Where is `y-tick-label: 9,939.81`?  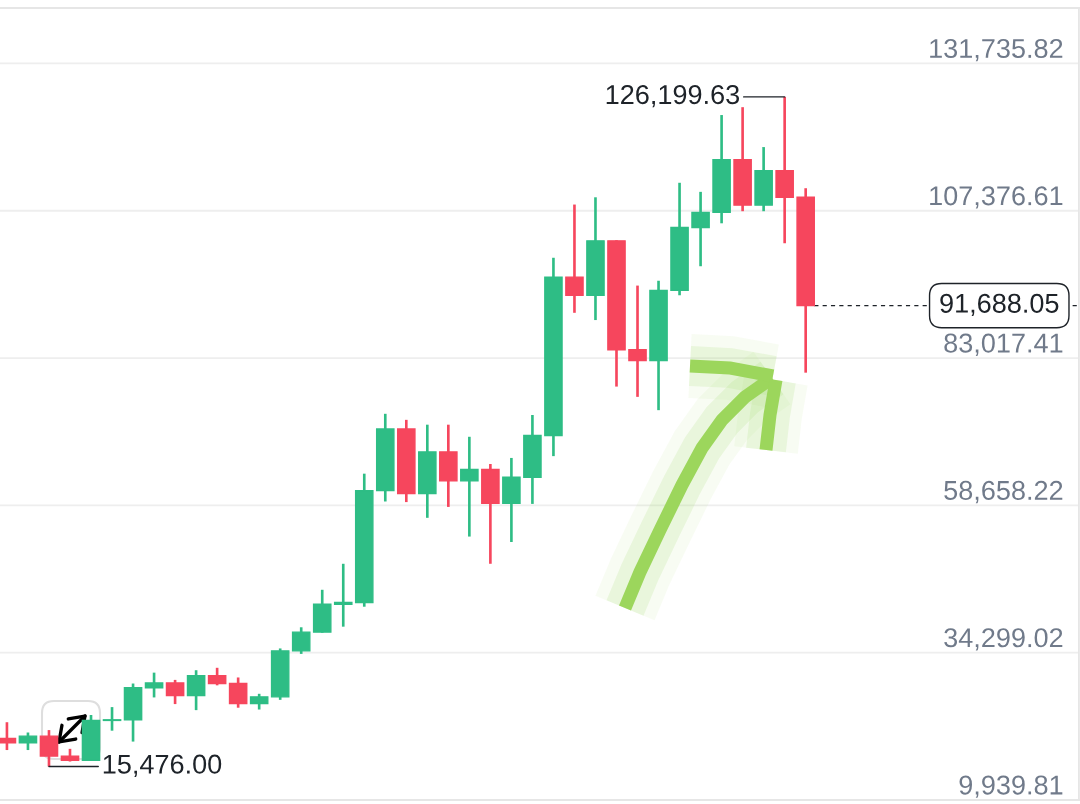
y-tick-label: 9,939.81 is located at coordinates (1011, 786).